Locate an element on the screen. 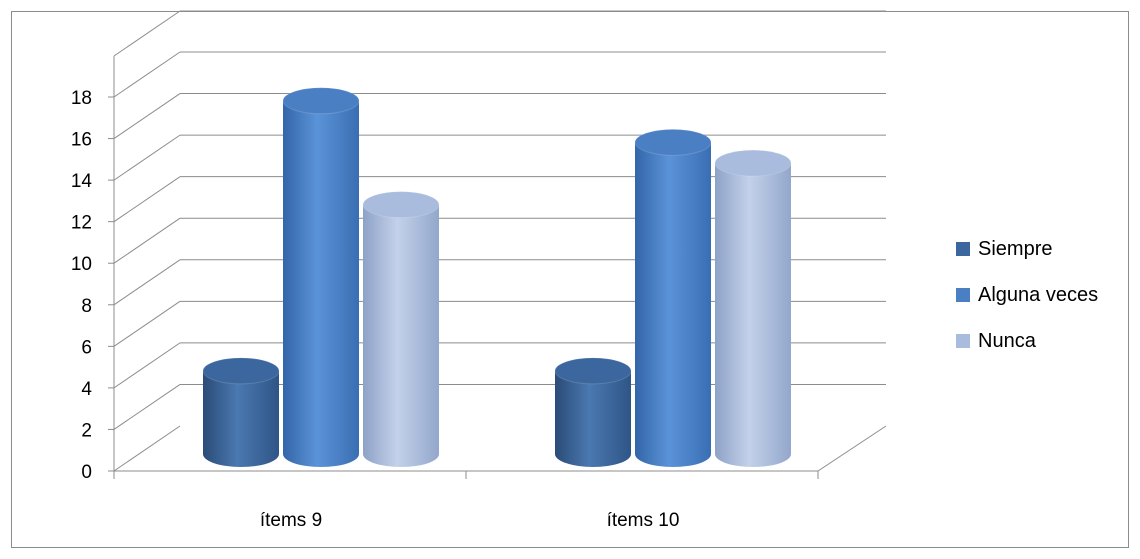  y-tick-label: 14 is located at coordinates (82, 181).